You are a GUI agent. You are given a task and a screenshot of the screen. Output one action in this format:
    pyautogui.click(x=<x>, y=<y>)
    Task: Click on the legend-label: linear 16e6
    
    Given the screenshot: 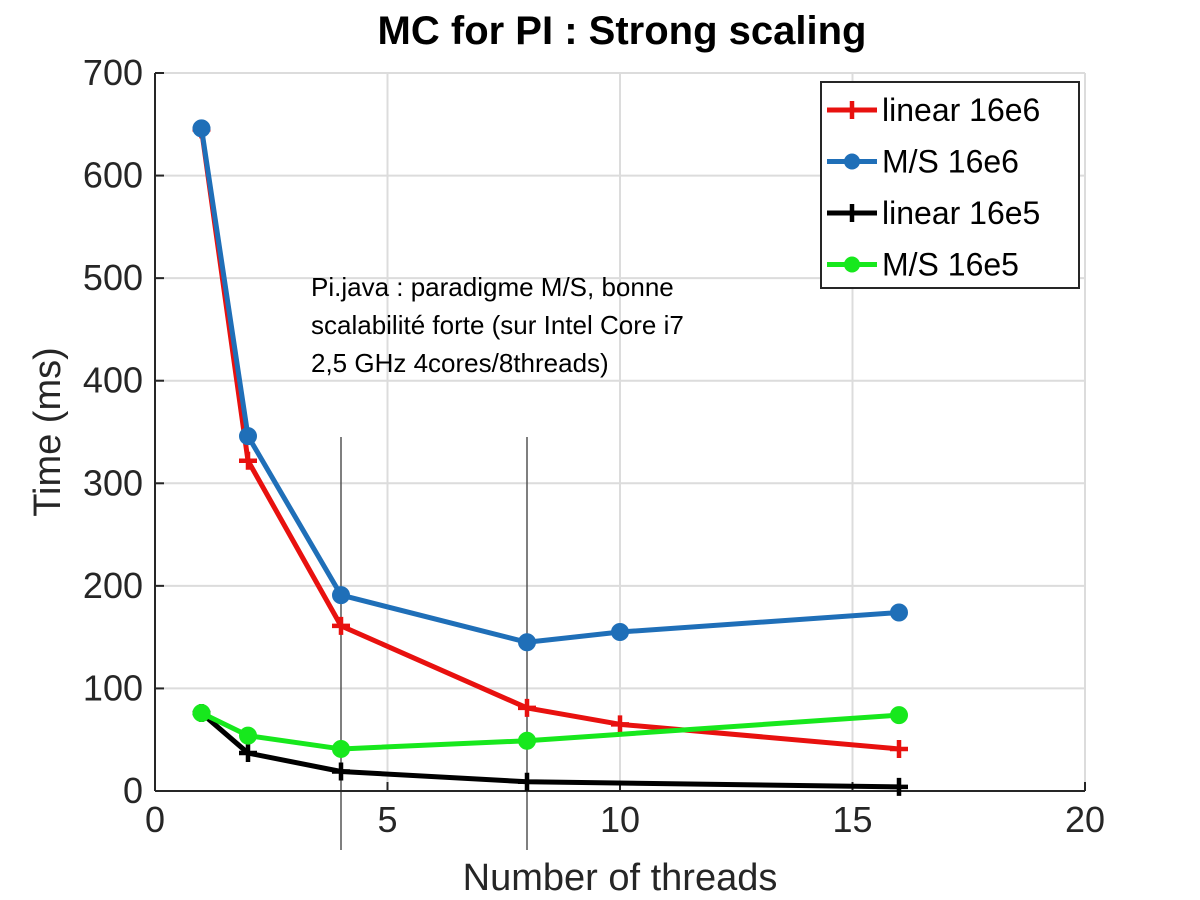 What is the action you would take?
    pyautogui.click(x=961, y=110)
    